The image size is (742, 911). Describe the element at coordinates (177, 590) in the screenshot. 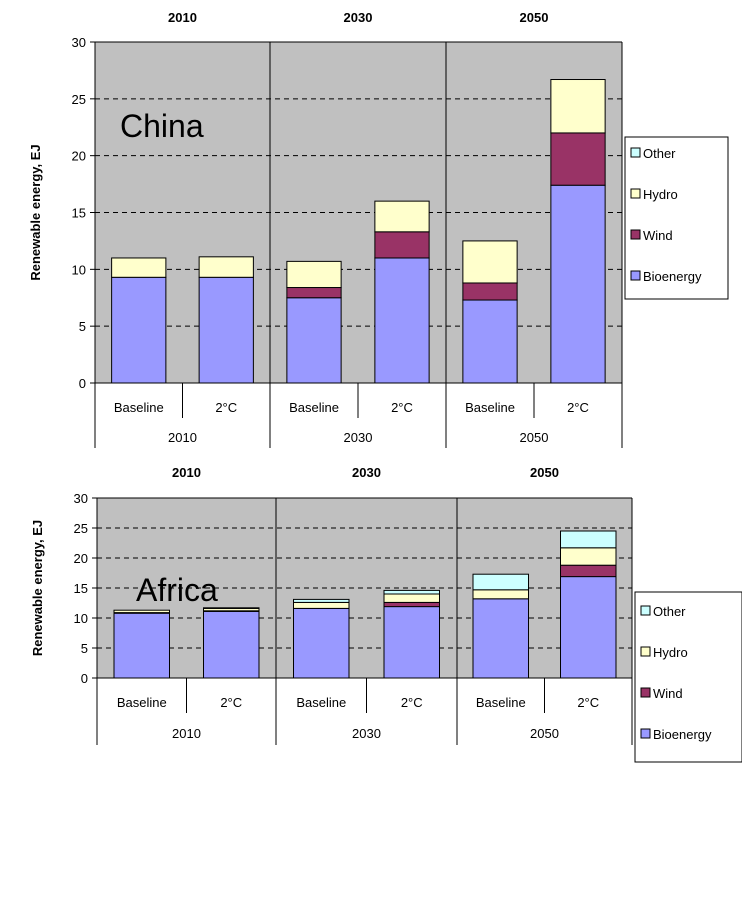

I see `region-label: Africa` at that location.